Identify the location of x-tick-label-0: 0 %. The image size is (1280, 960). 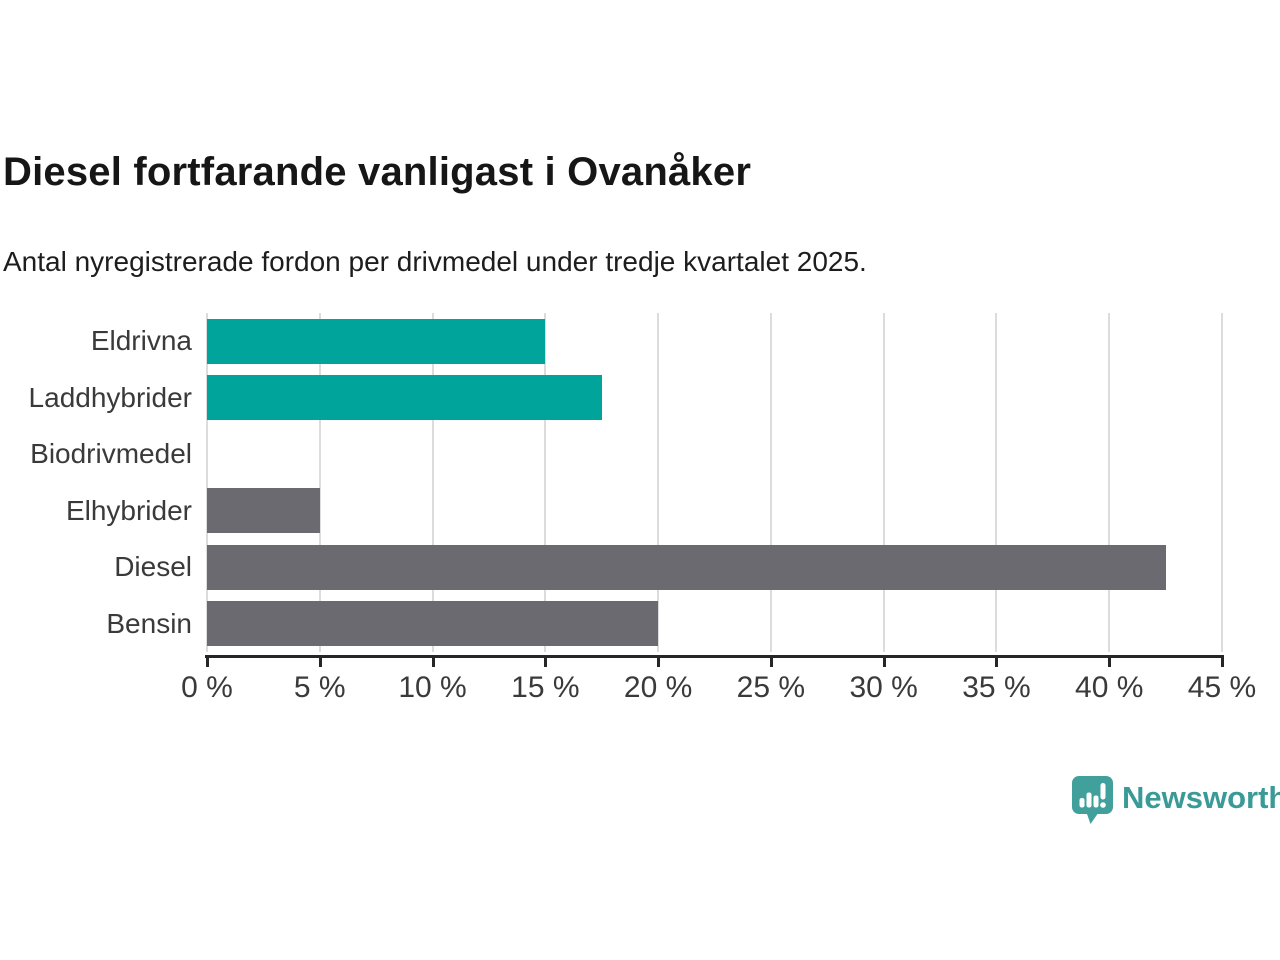
(207, 687).